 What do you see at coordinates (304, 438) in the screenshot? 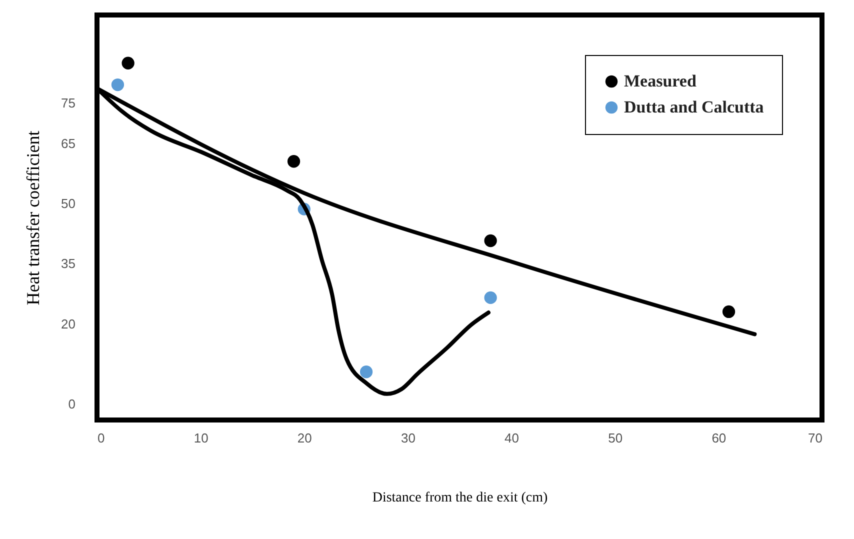
I see `x-tick-label: 20` at bounding box center [304, 438].